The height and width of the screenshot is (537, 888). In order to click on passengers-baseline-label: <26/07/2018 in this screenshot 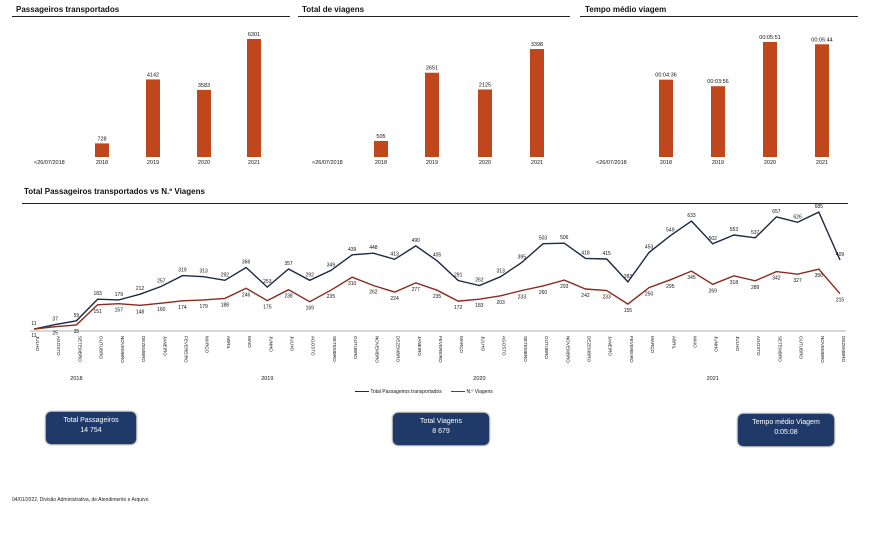, I will do `click(49, 163)`.